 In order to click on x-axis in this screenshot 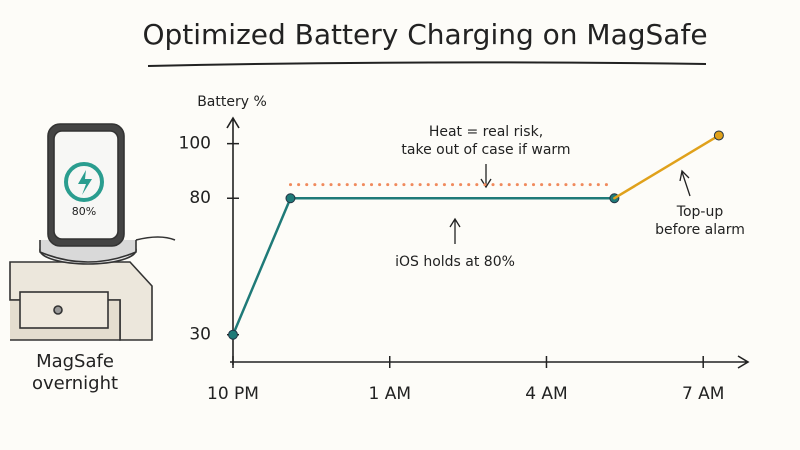, I will do `click(490, 362)`.